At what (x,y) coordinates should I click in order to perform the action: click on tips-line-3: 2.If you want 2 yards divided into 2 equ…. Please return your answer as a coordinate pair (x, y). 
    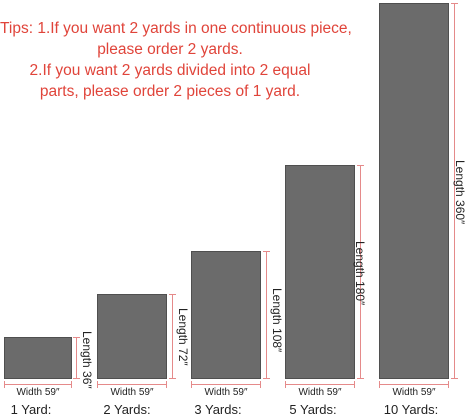
    Looking at the image, I should click on (170, 70).